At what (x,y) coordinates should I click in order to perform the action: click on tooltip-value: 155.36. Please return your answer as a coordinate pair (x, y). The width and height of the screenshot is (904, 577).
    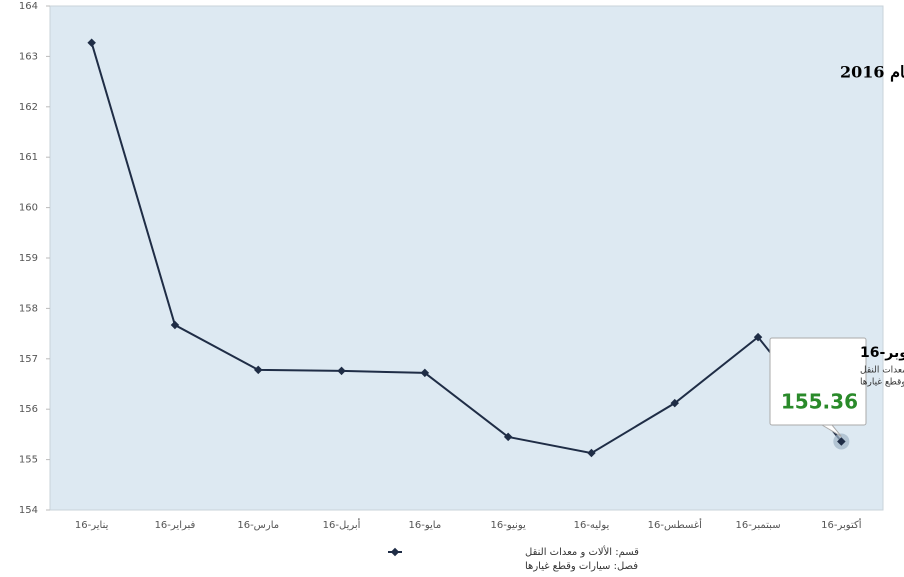
    Looking at the image, I should click on (819, 402).